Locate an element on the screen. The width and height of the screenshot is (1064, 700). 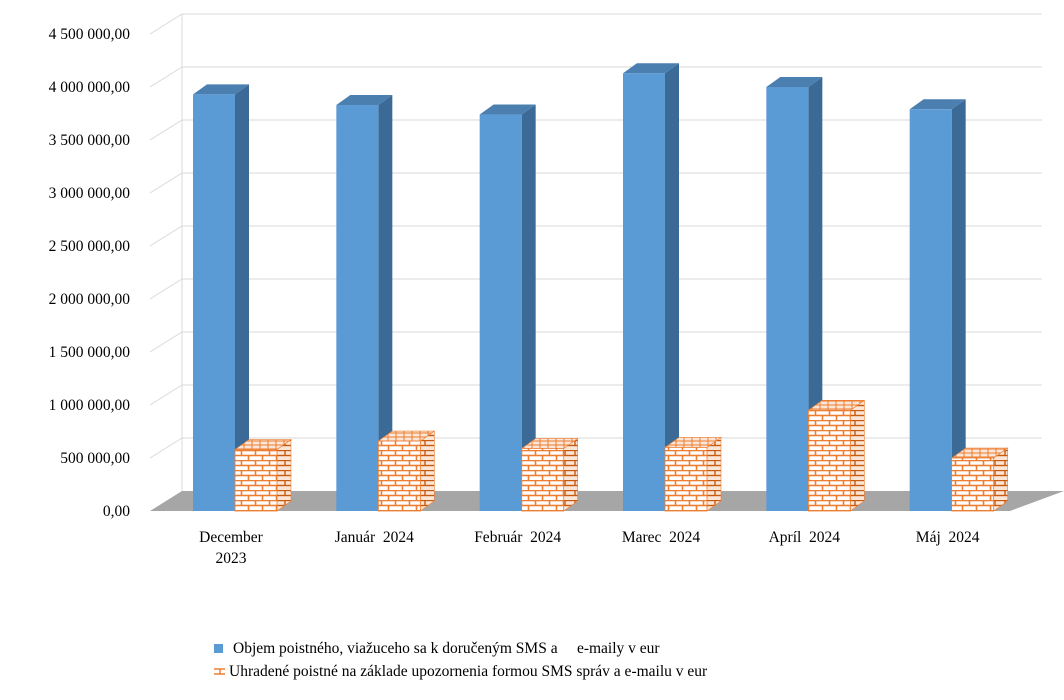
legend-swatch-objem is located at coordinates (218, 648).